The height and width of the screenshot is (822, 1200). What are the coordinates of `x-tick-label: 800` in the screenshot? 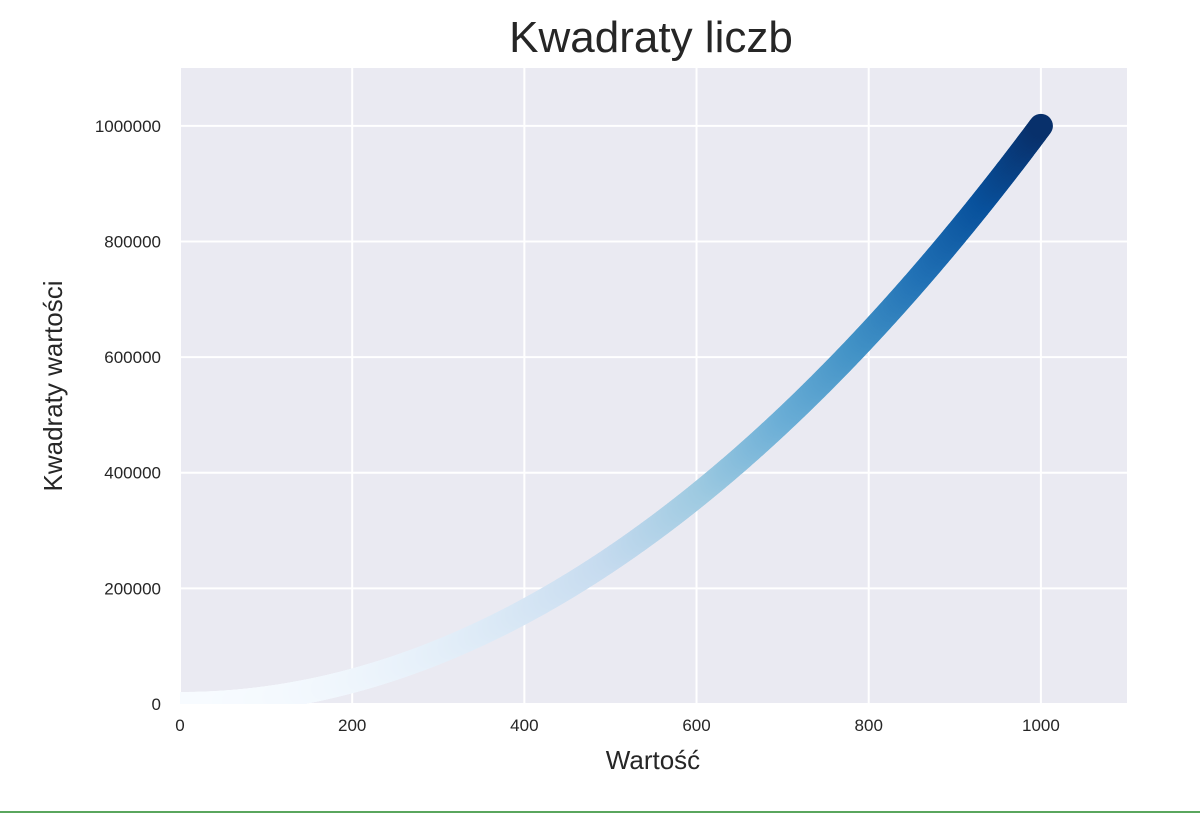 It's located at (869, 725).